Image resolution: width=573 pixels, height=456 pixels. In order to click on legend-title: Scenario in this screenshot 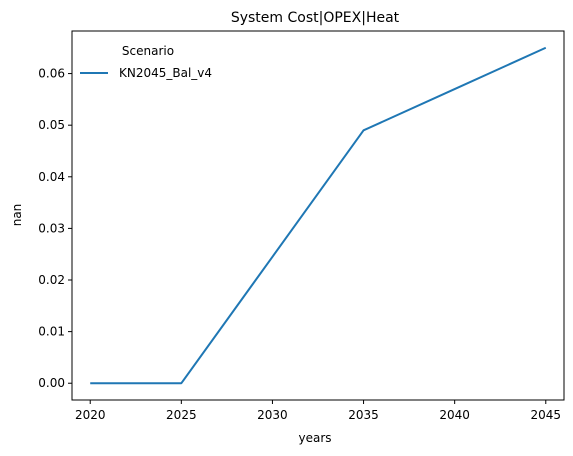, I will do `click(148, 51)`.